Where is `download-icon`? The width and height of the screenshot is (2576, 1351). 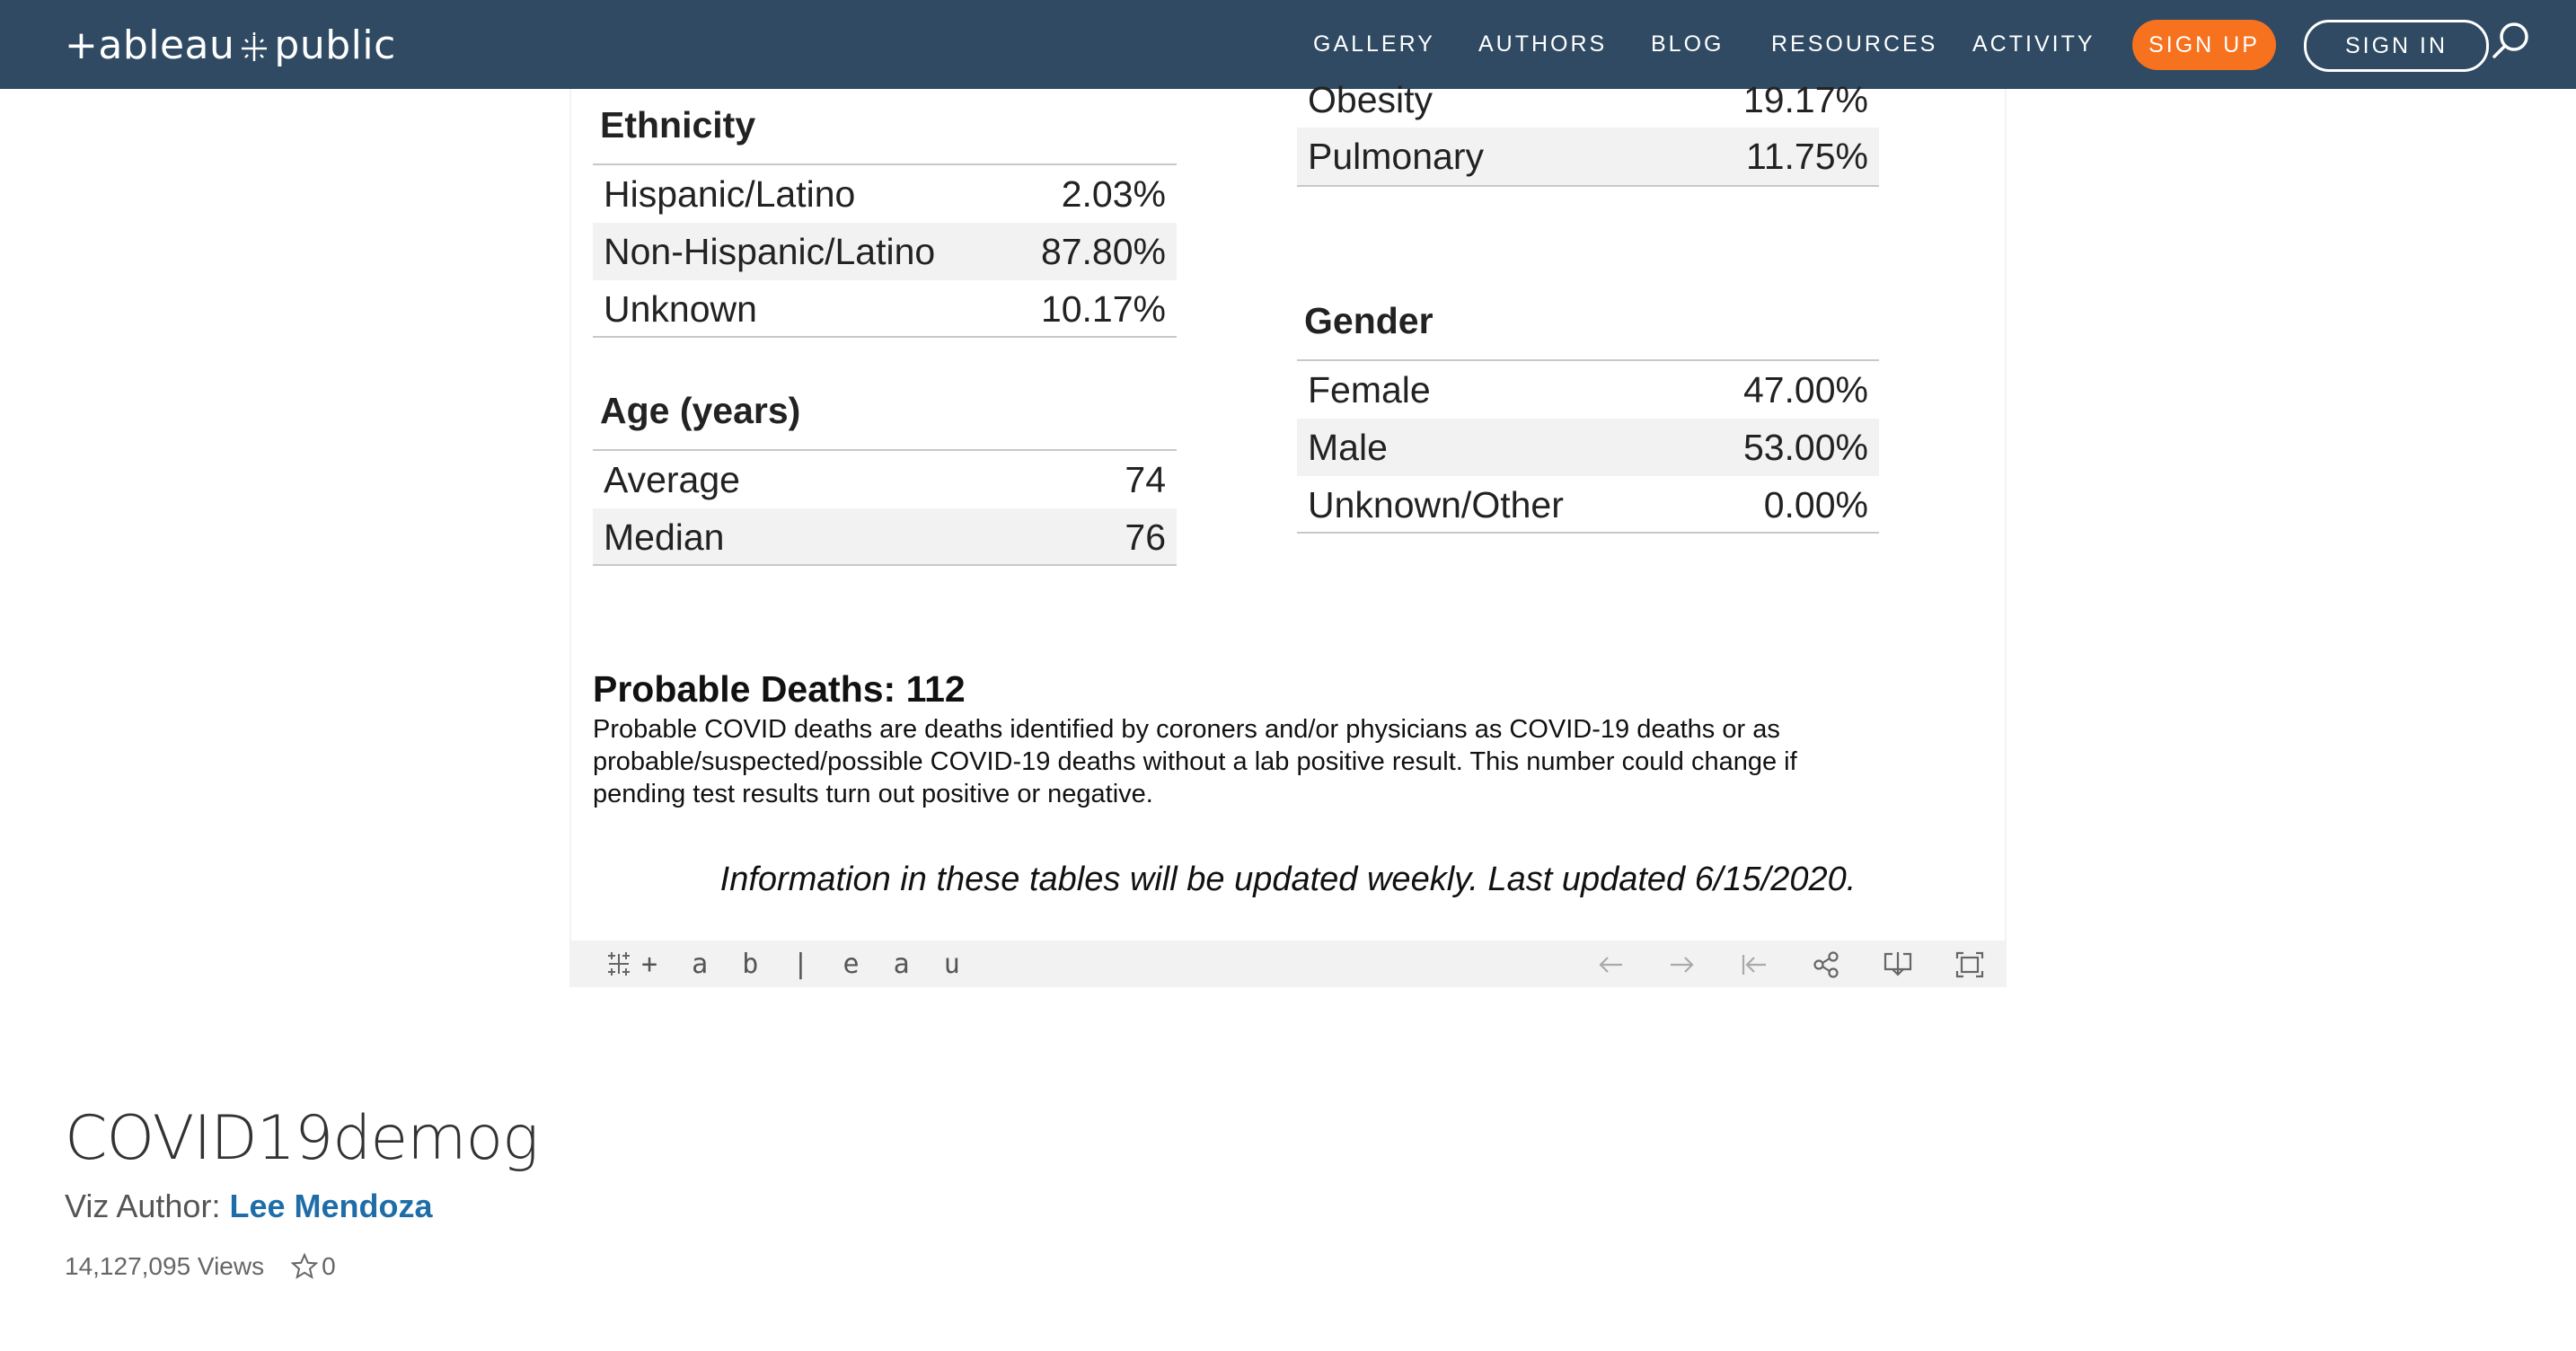 download-icon is located at coordinates (1898, 964).